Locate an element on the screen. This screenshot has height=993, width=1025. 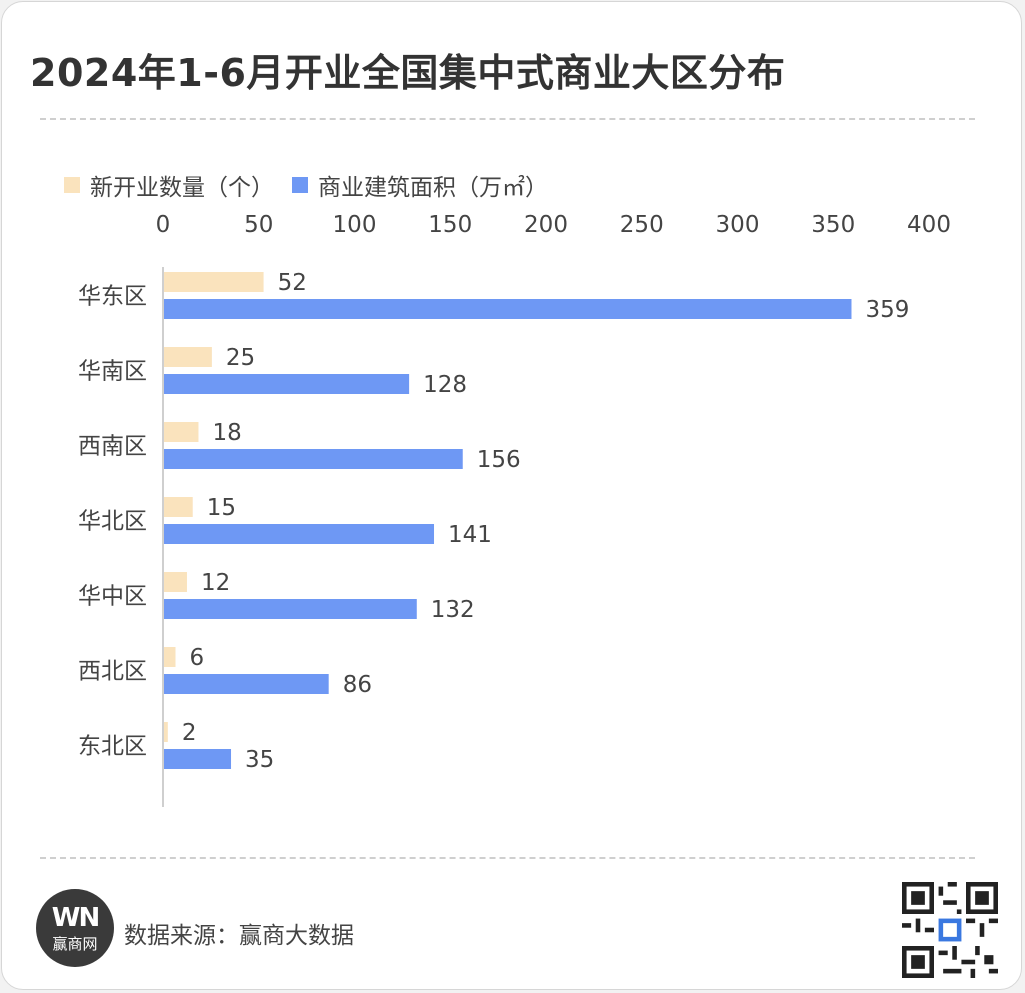
data-label: 6 is located at coordinates (196, 658).